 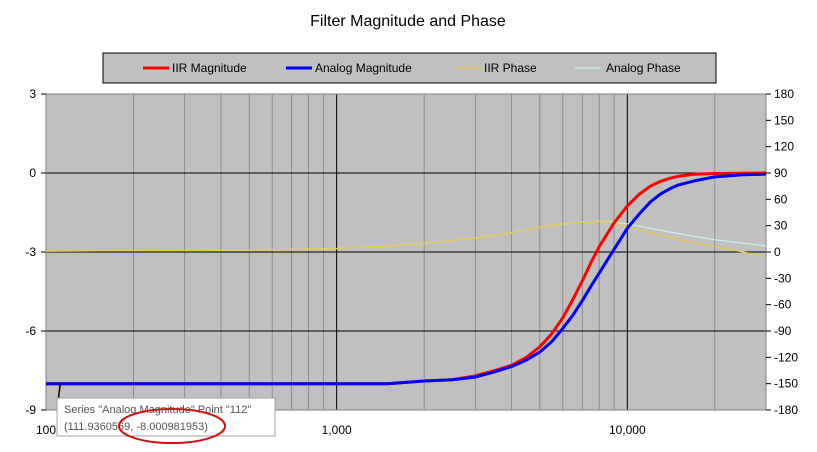 What do you see at coordinates (783, 305) in the screenshot?
I see `y-right-tick-label: -60` at bounding box center [783, 305].